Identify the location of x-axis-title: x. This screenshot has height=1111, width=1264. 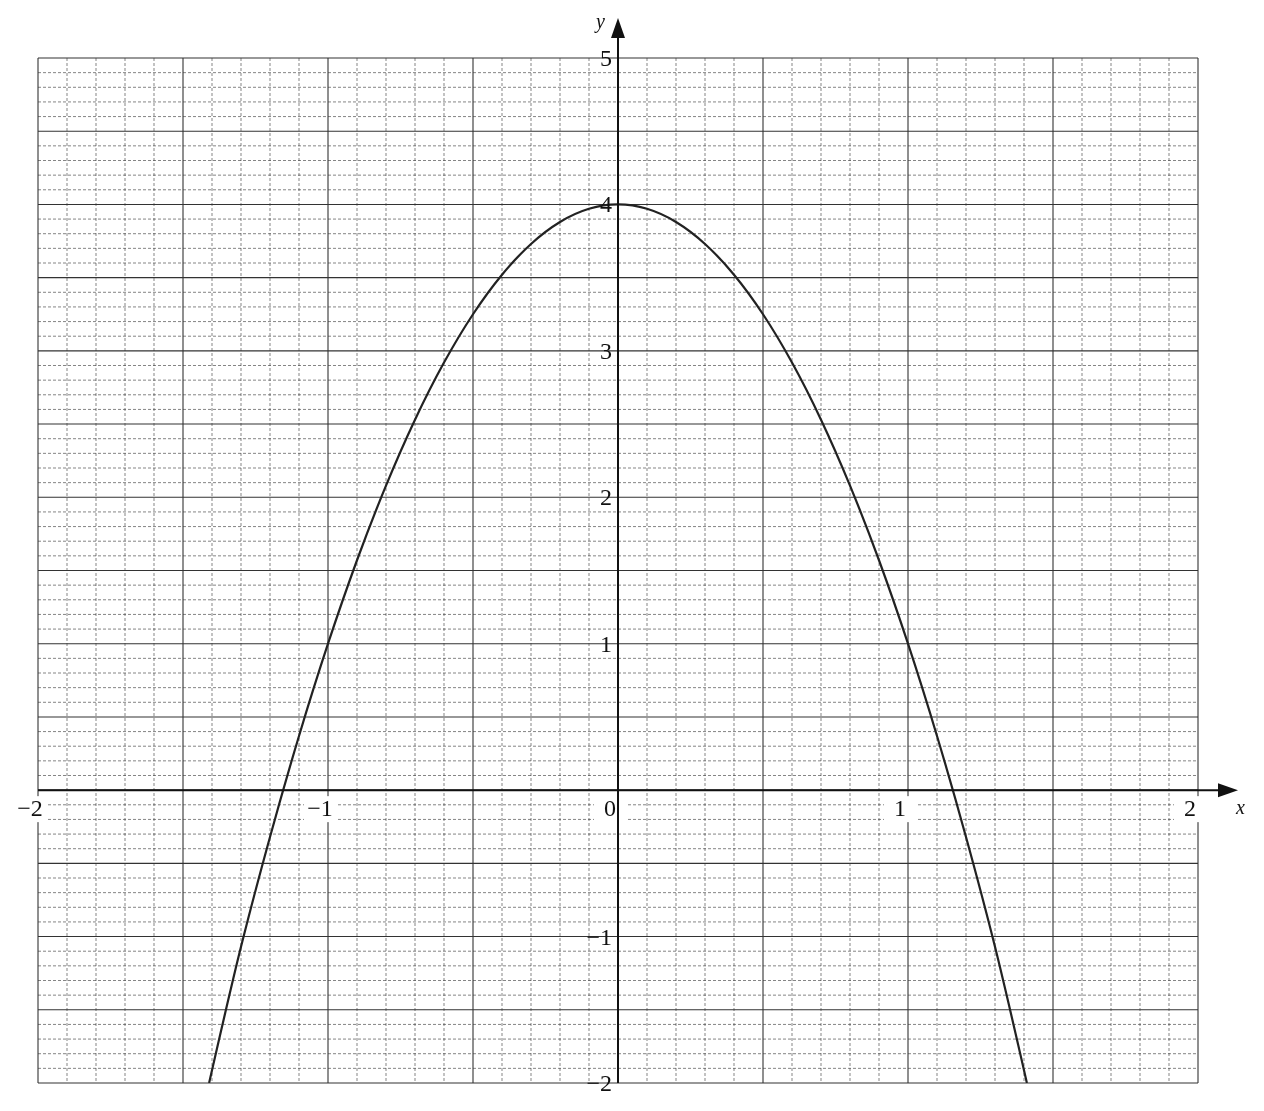
(1240, 807).